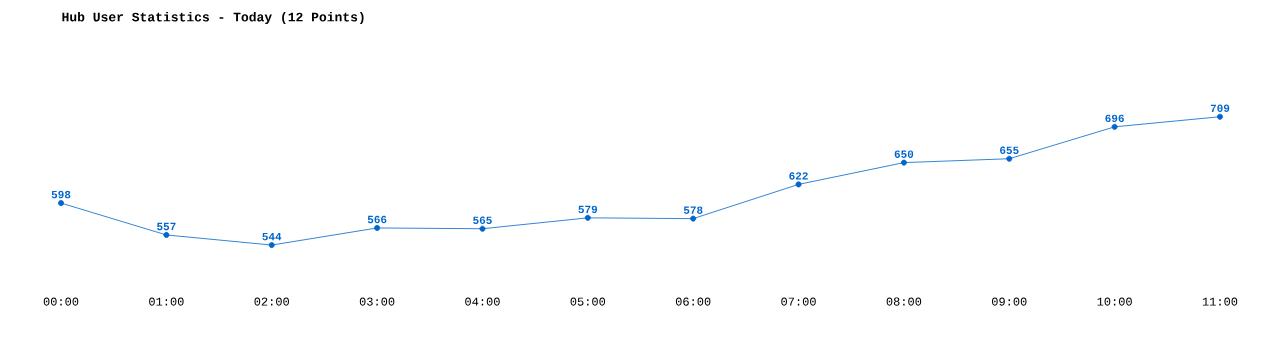 The width and height of the screenshot is (1280, 350). I want to click on data-label: 709, so click(1220, 108).